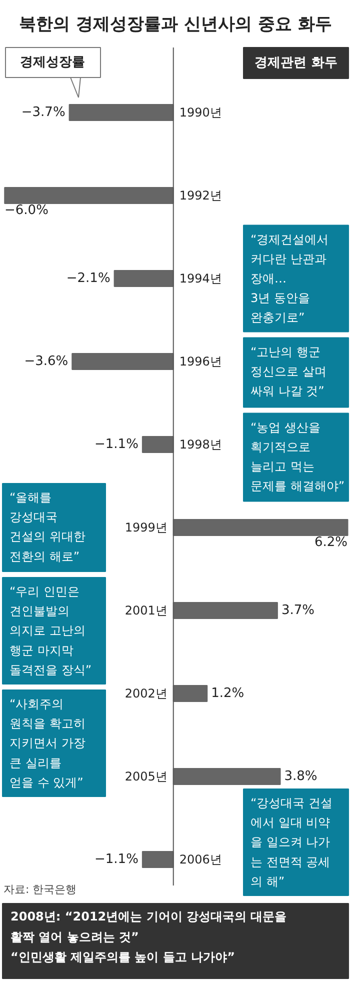 This screenshot has width=350, height=981. What do you see at coordinates (175, 24) in the screenshot?
I see `chart-title: 북한의 경제성장률과 신년사의 중요 화두` at bounding box center [175, 24].